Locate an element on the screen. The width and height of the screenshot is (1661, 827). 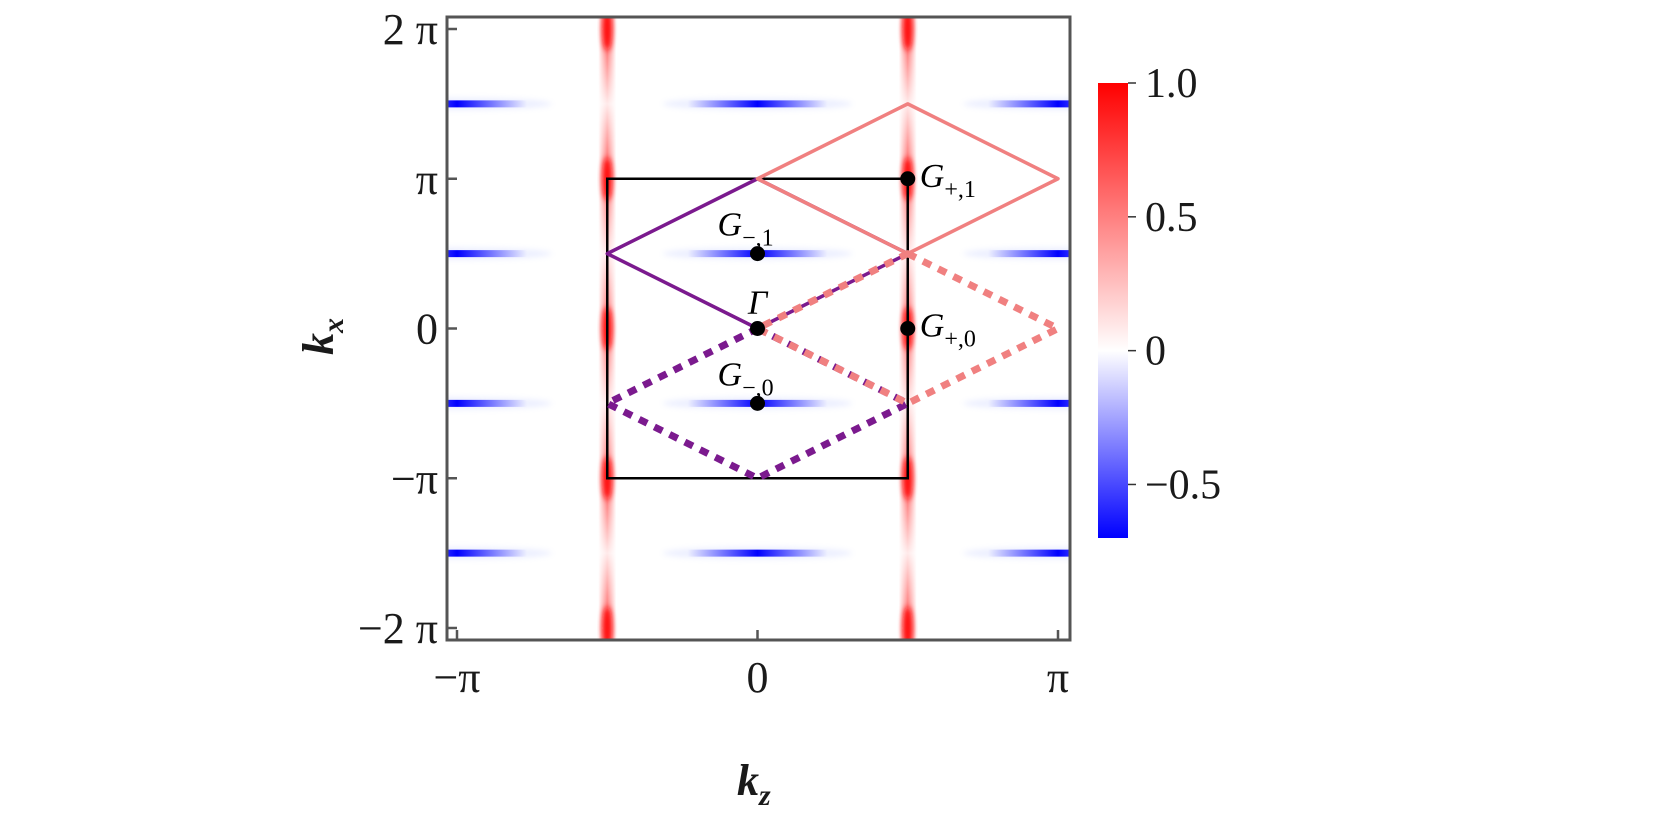
point-label-sub: +,0 is located at coordinates (960, 340).